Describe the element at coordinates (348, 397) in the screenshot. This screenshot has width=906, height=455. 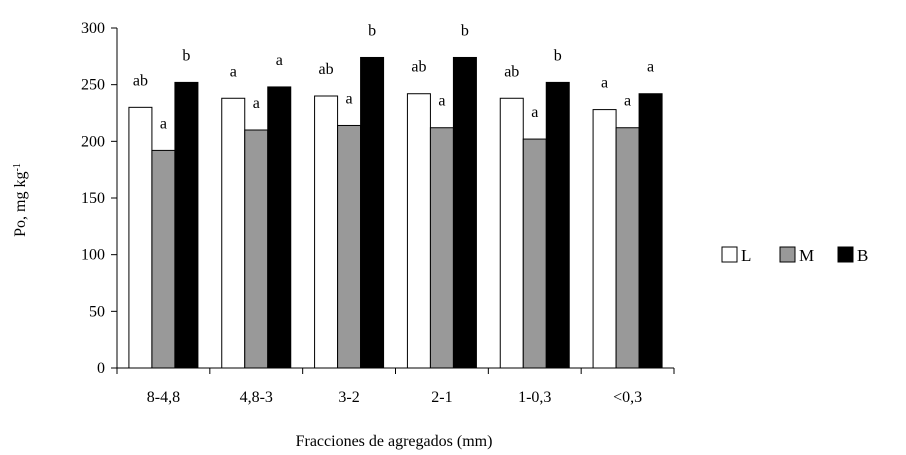
I see `x-tick-label: 3-2` at that location.